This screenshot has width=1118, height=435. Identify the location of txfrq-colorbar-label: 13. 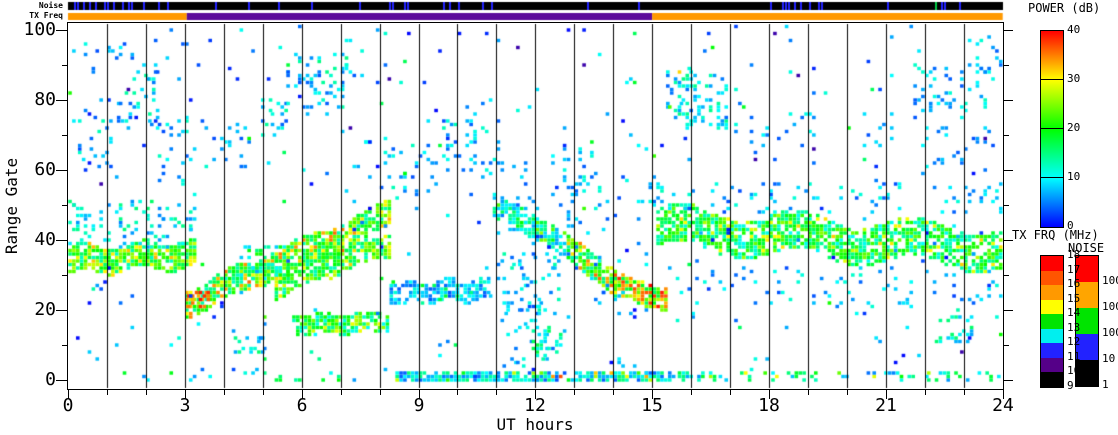
(1074, 327).